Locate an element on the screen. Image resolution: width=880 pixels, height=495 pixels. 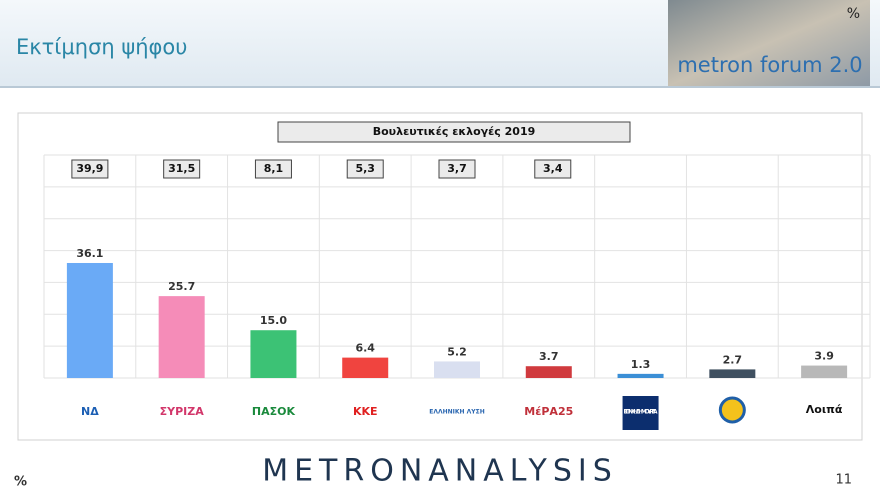
data-label: 25.7 is located at coordinates (181, 286).